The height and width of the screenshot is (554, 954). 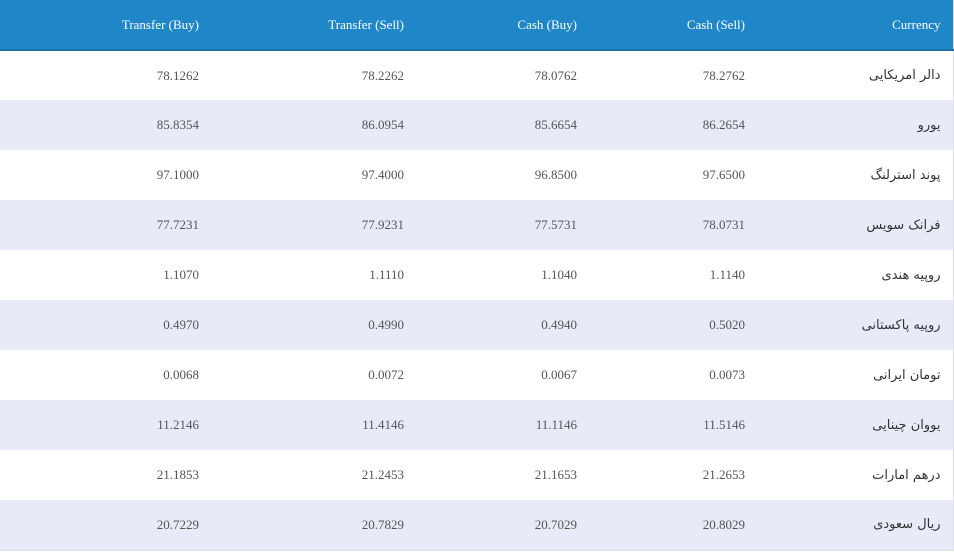 I want to click on currency-name: دالر امریکایی, so click(x=904, y=75).